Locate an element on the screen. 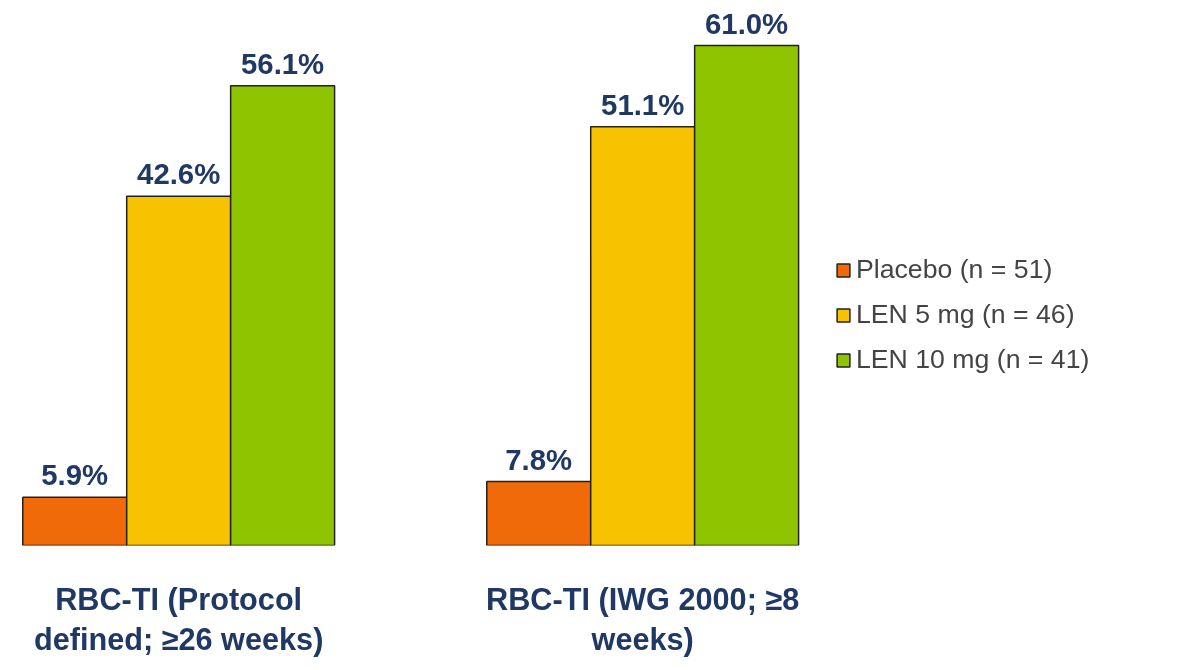  legend-label: Placebo (n = 51) is located at coordinates (954, 269).